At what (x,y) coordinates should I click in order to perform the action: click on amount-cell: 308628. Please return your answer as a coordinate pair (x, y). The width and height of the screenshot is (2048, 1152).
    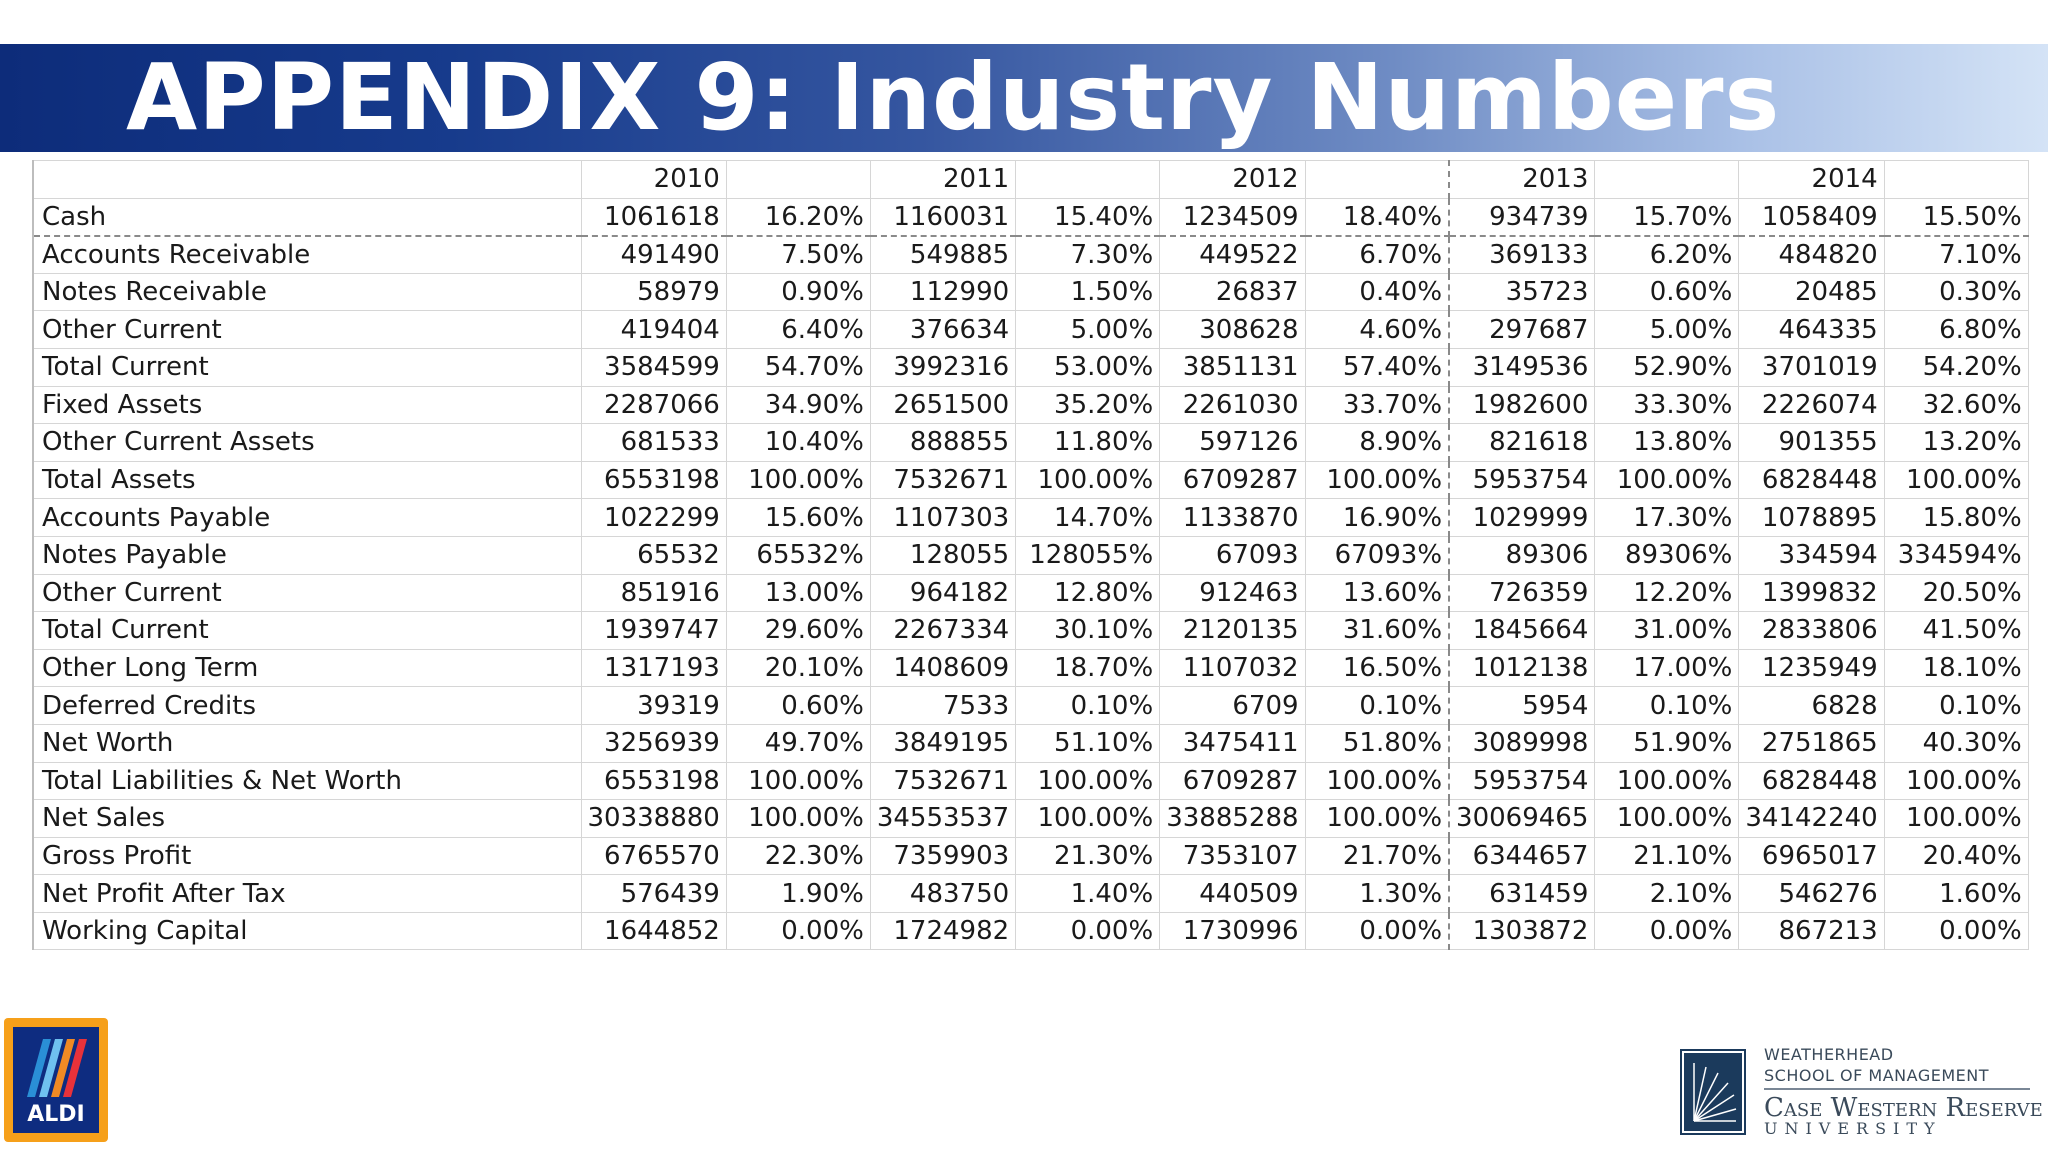
    Looking at the image, I should click on (1232, 329).